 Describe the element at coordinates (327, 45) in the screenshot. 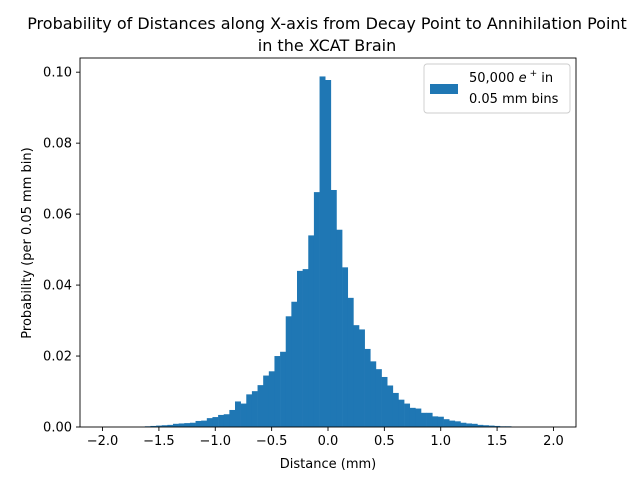

I see `chart-title-line-2: in the XCAT Brain` at that location.